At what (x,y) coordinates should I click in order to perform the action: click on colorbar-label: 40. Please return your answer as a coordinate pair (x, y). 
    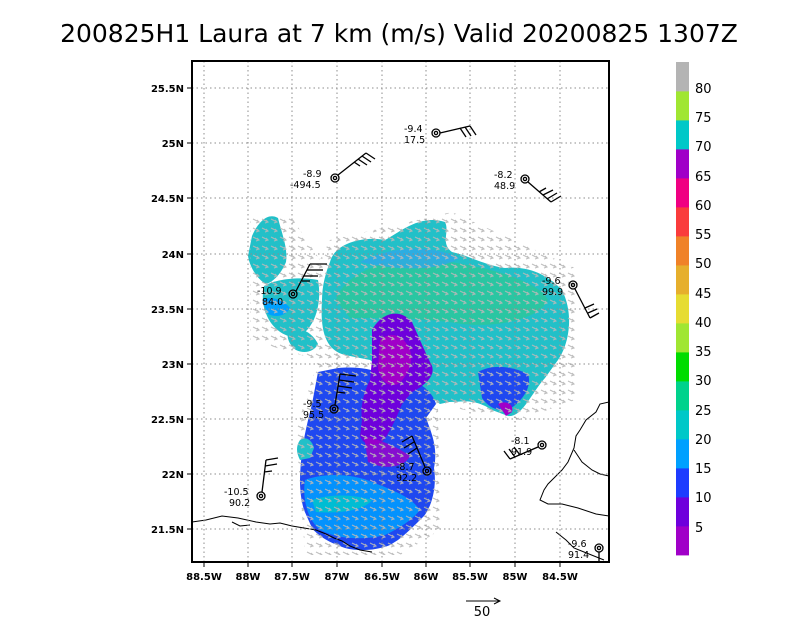
    Looking at the image, I should click on (703, 323).